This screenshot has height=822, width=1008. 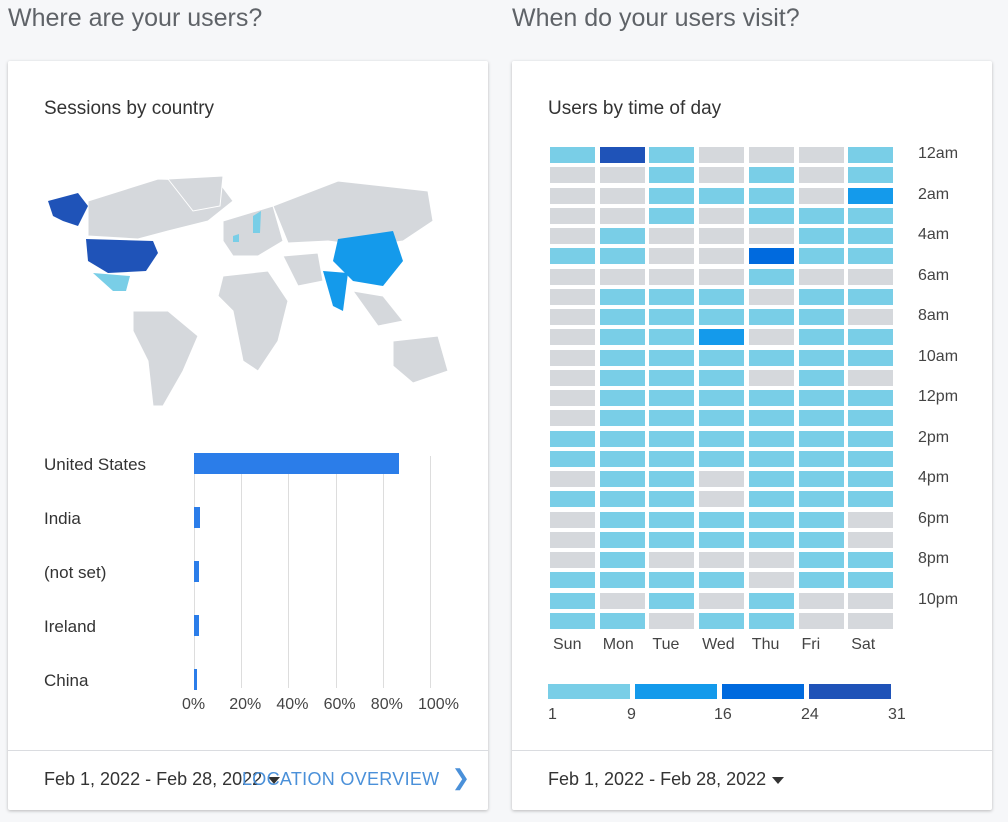 What do you see at coordinates (162, 779) in the screenshot?
I see `date-range-selector: Feb 1, 2022 - Feb 28, 2022` at bounding box center [162, 779].